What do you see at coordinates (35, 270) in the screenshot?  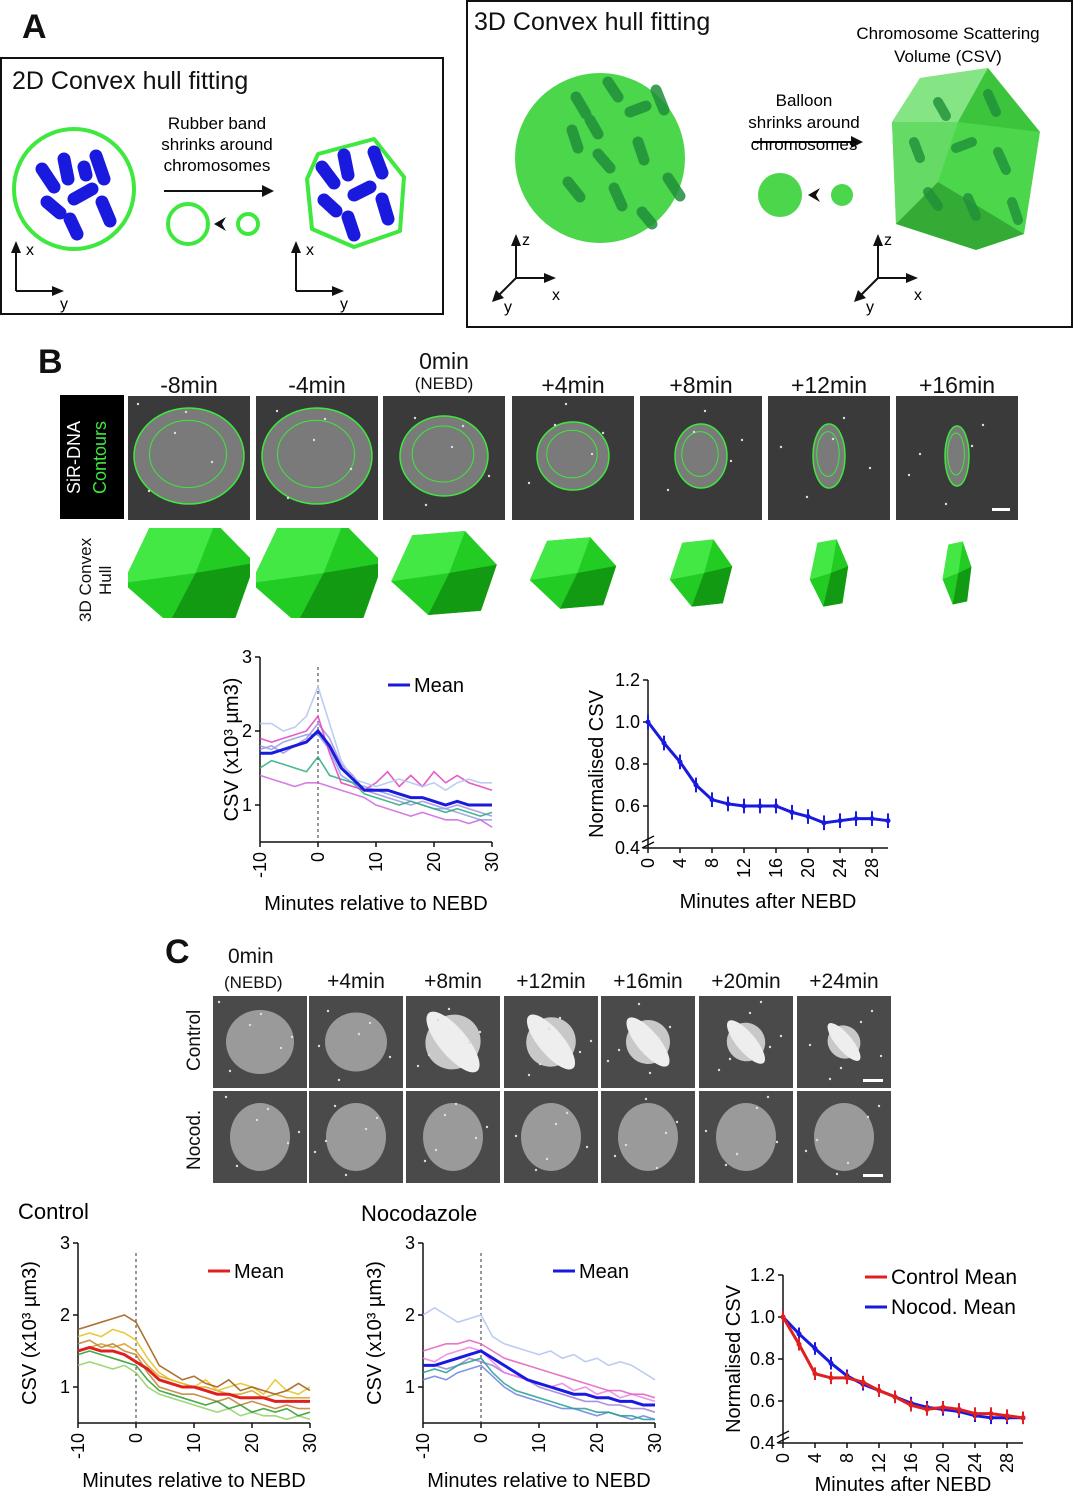 I see `axes-left` at bounding box center [35, 270].